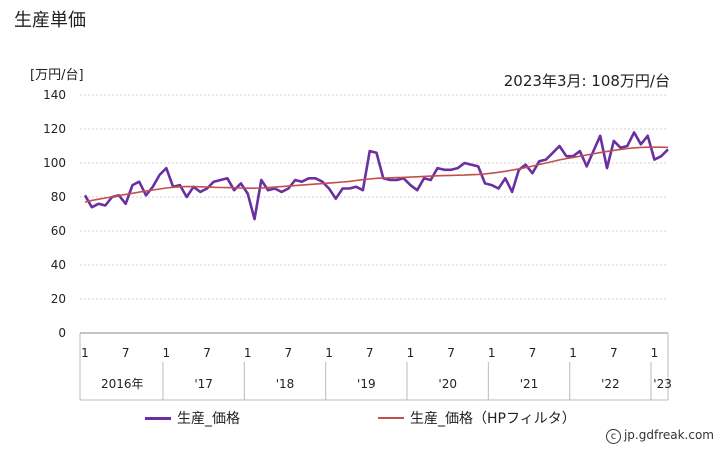 The width and height of the screenshot is (728, 450). I want to click on y-tick-label: 120, so click(54, 129).